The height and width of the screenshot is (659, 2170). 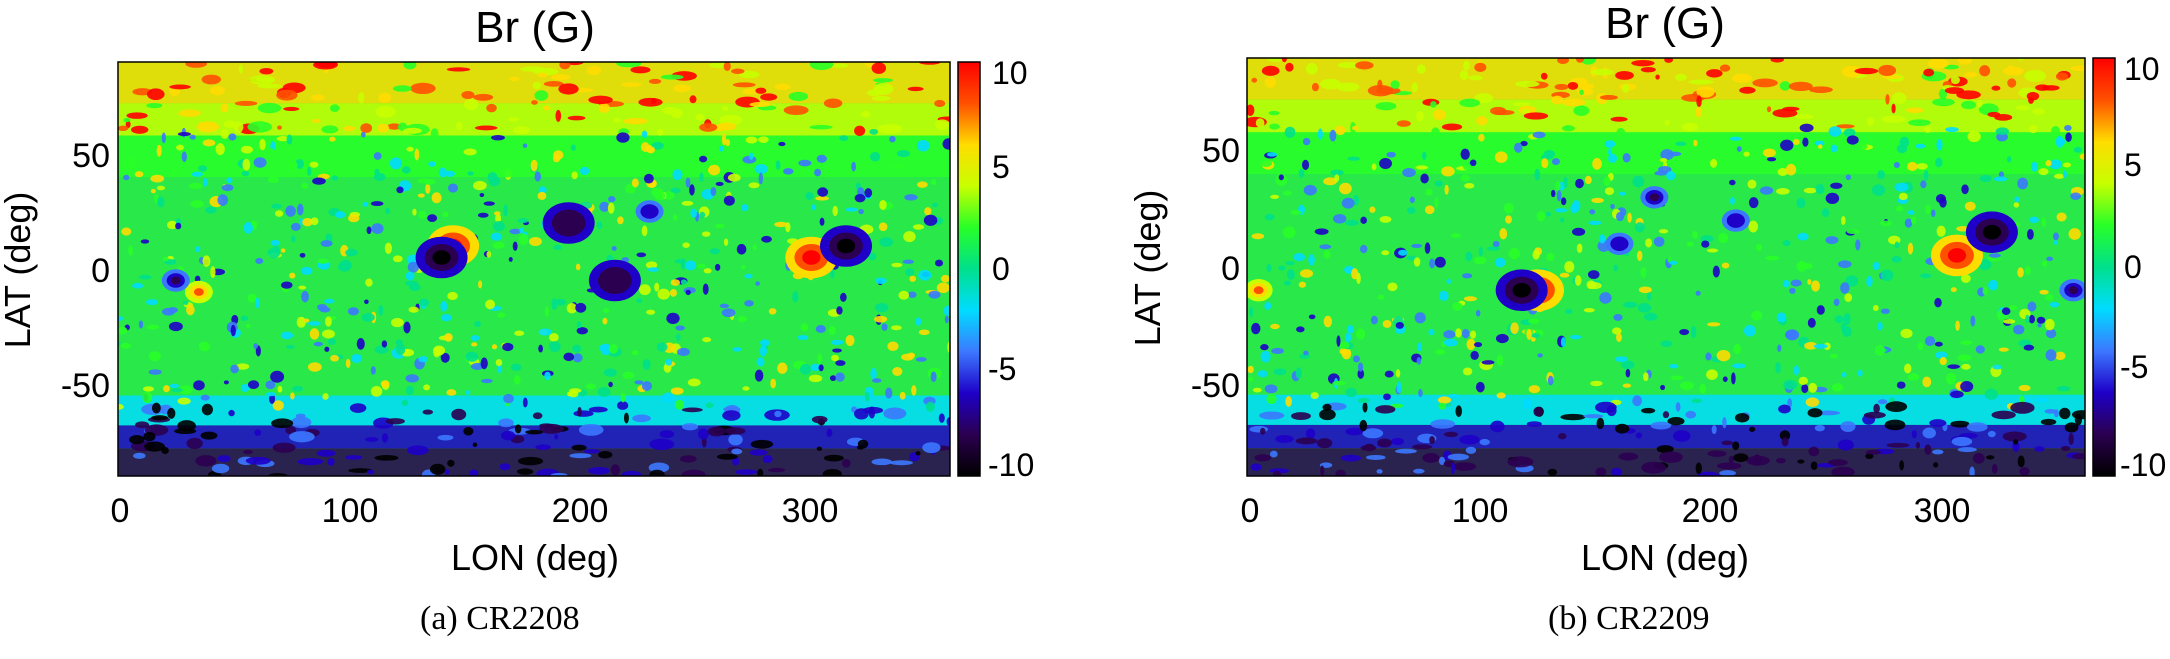 What do you see at coordinates (1629, 618) in the screenshot?
I see `caption-b: (b) CR2209` at bounding box center [1629, 618].